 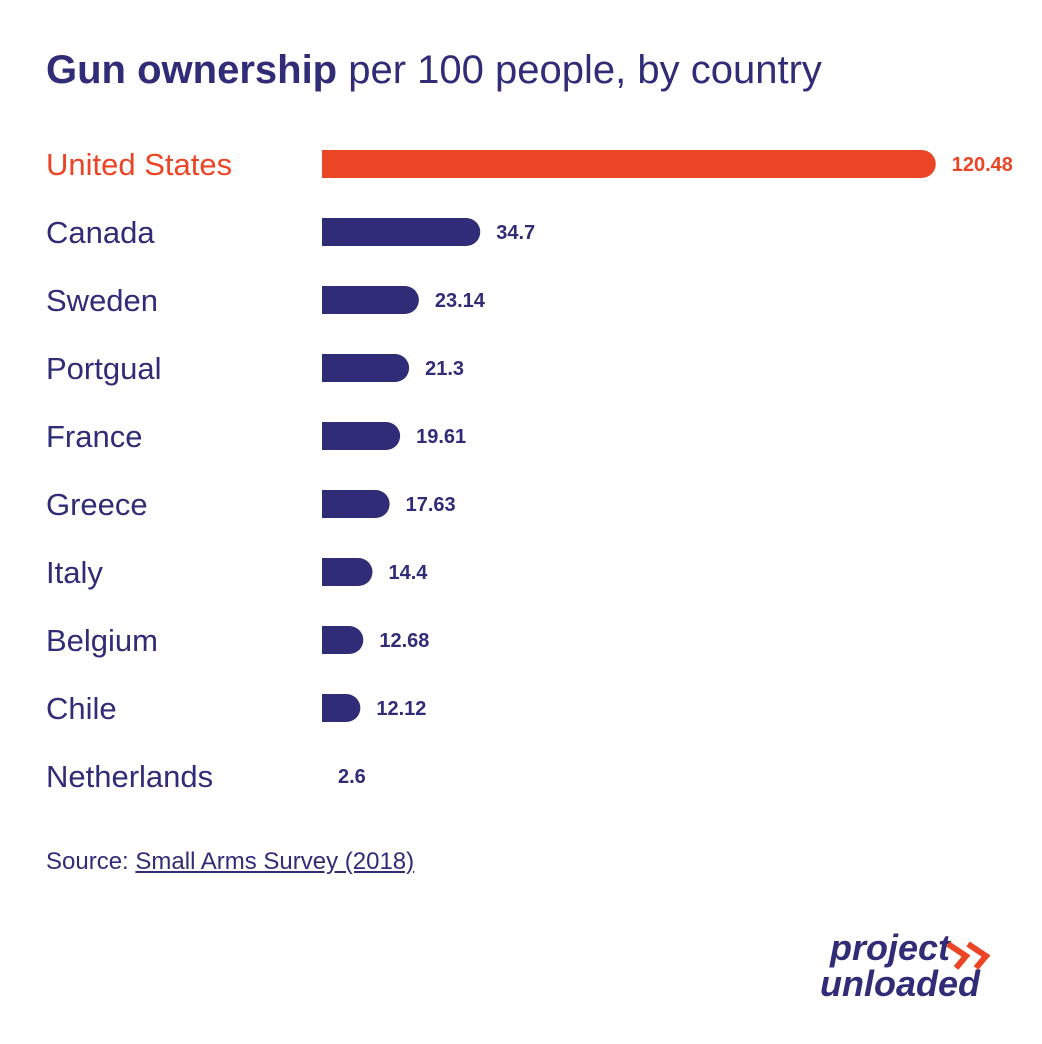 I want to click on source-note: Source: Small Arms Survey (2018), so click(x=230, y=862).